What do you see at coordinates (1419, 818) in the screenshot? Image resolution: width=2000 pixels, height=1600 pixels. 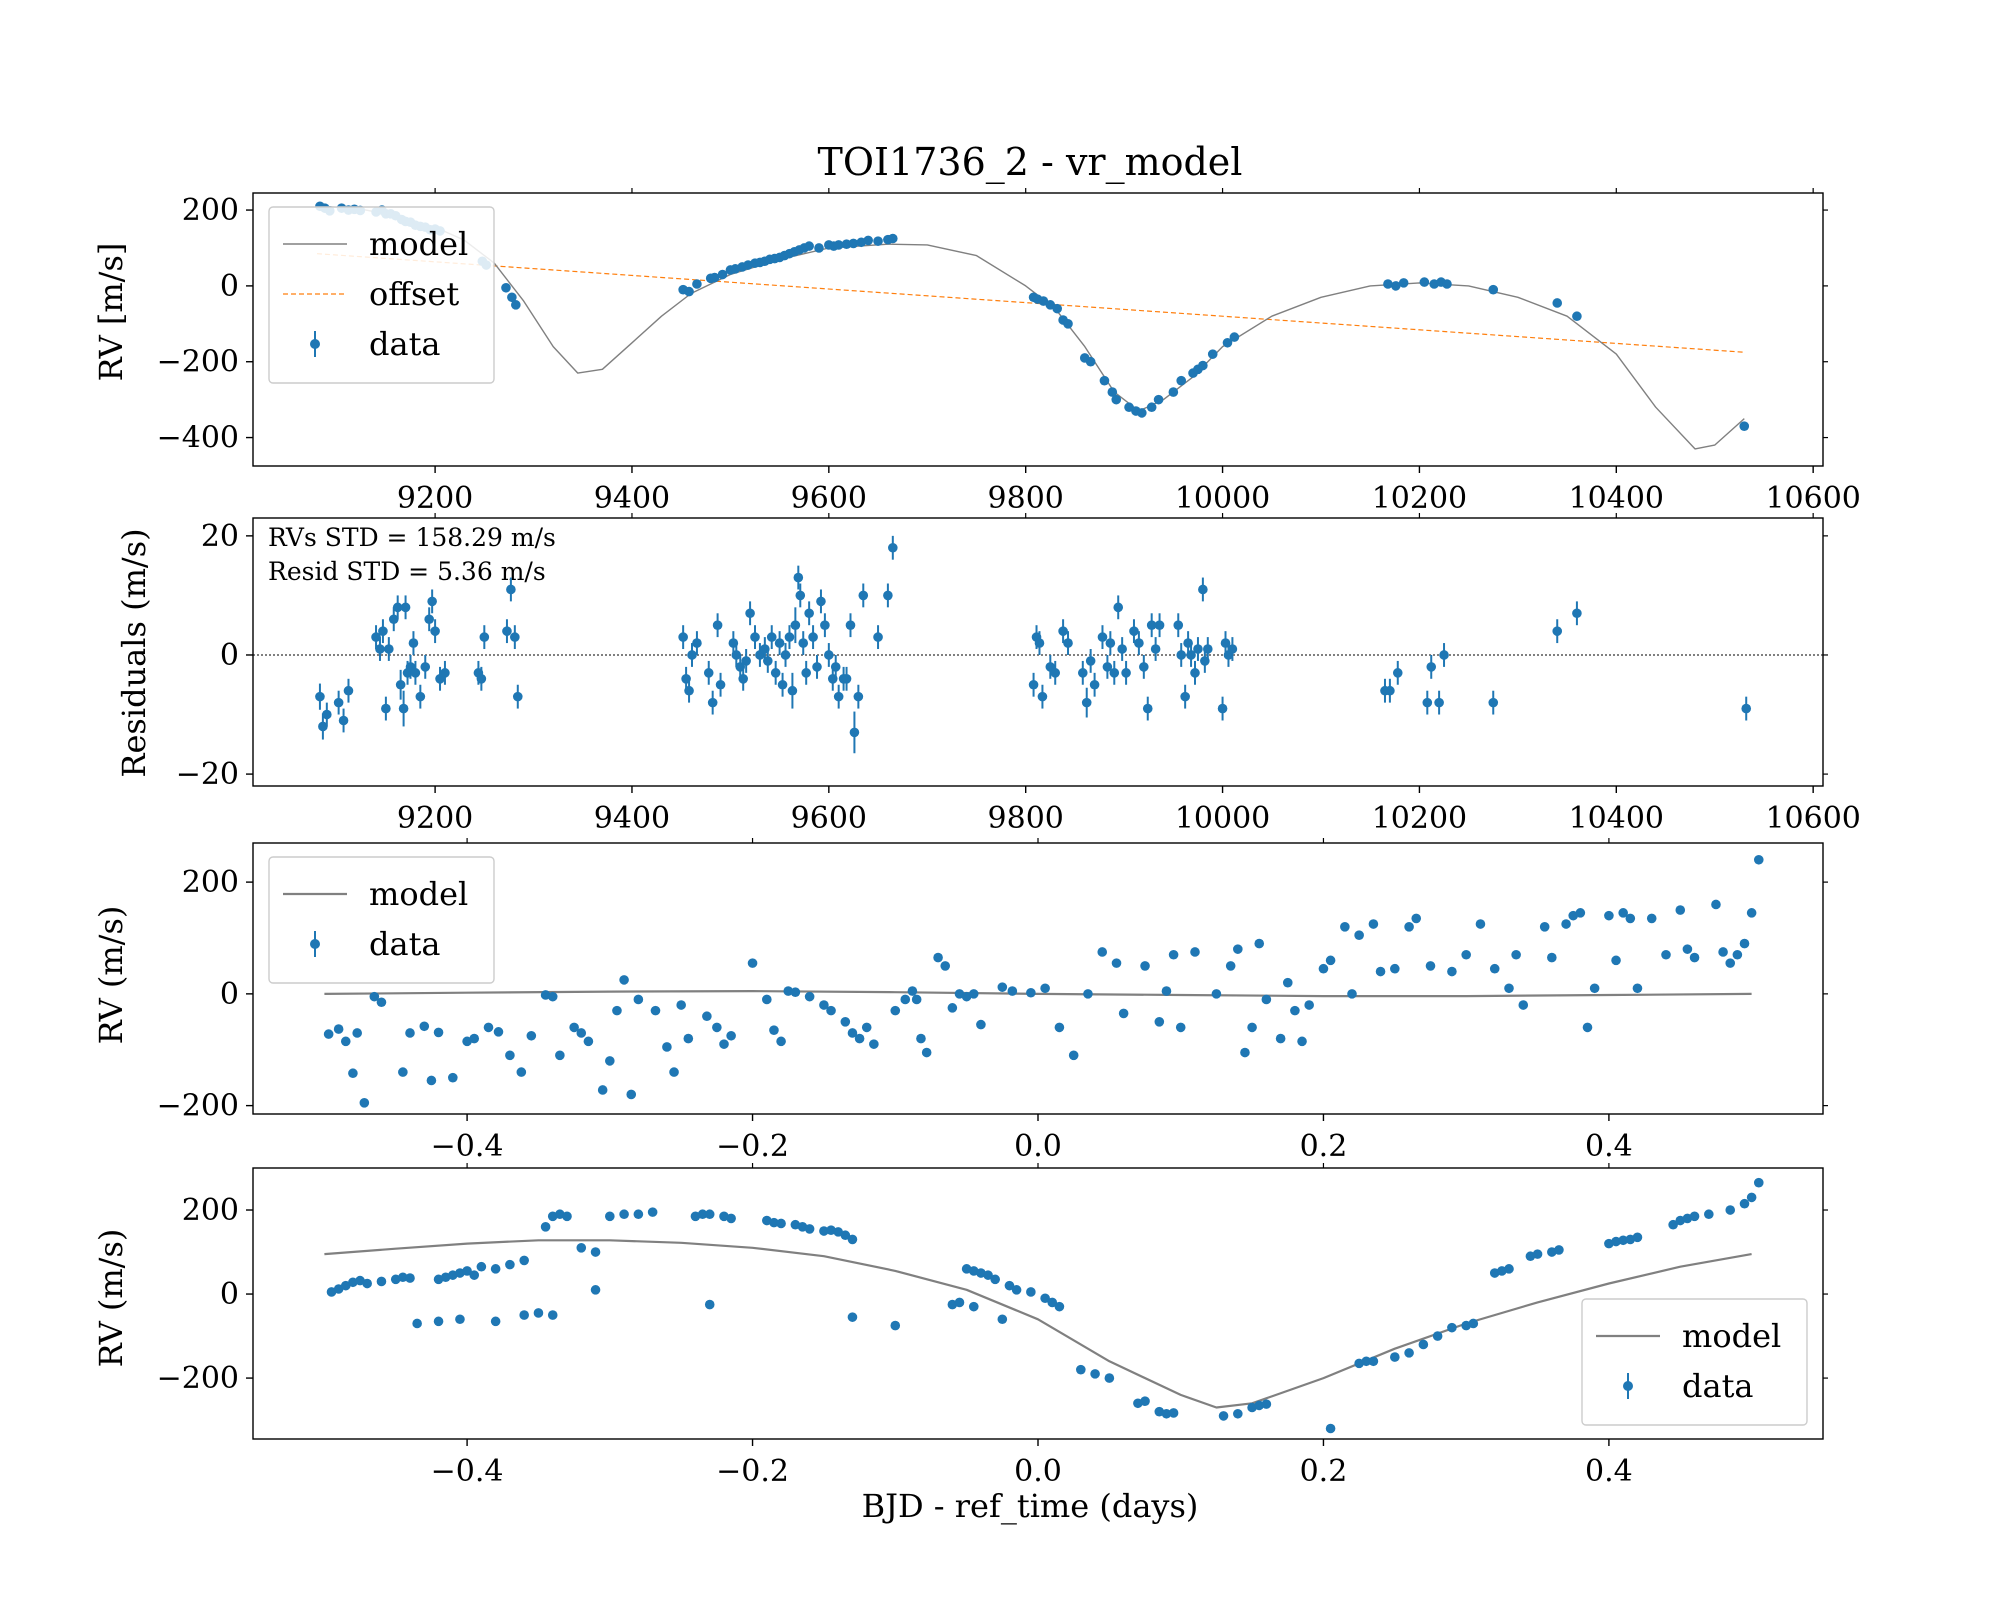 I see `x-tick-label: 10200` at bounding box center [1419, 818].